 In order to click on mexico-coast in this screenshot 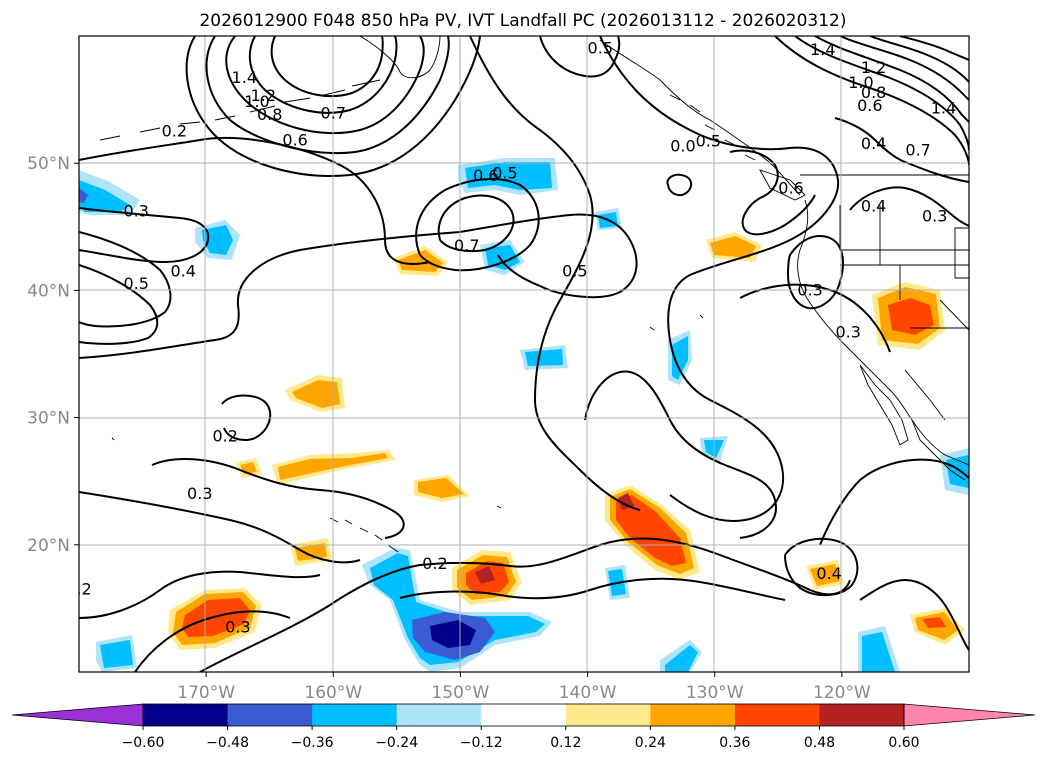, I will do `click(938, 450)`.